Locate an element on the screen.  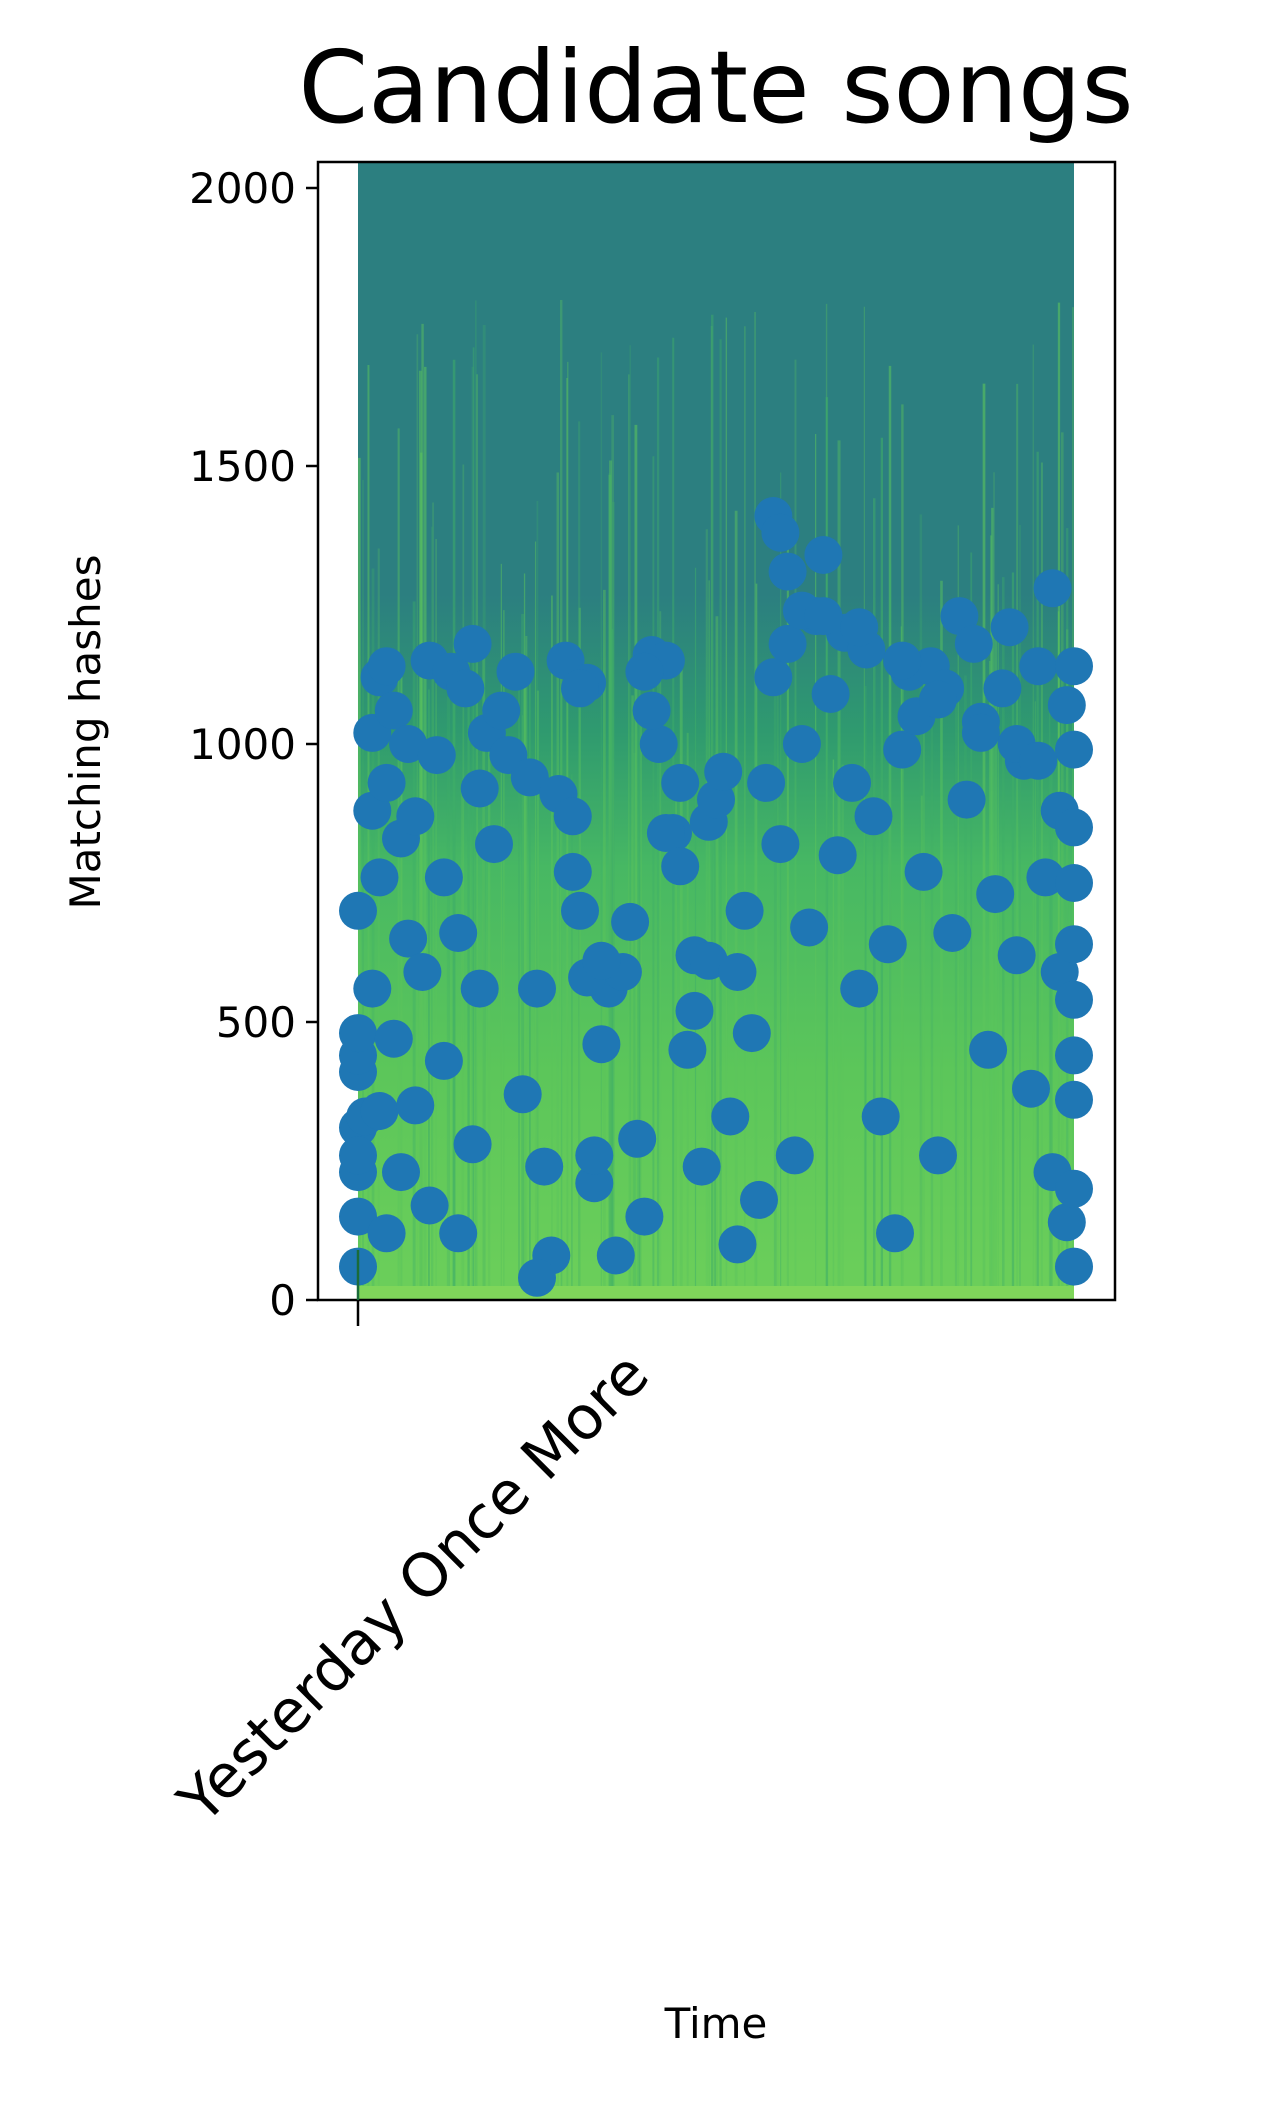
y-tick-label: 2000 is located at coordinates (242, 188).